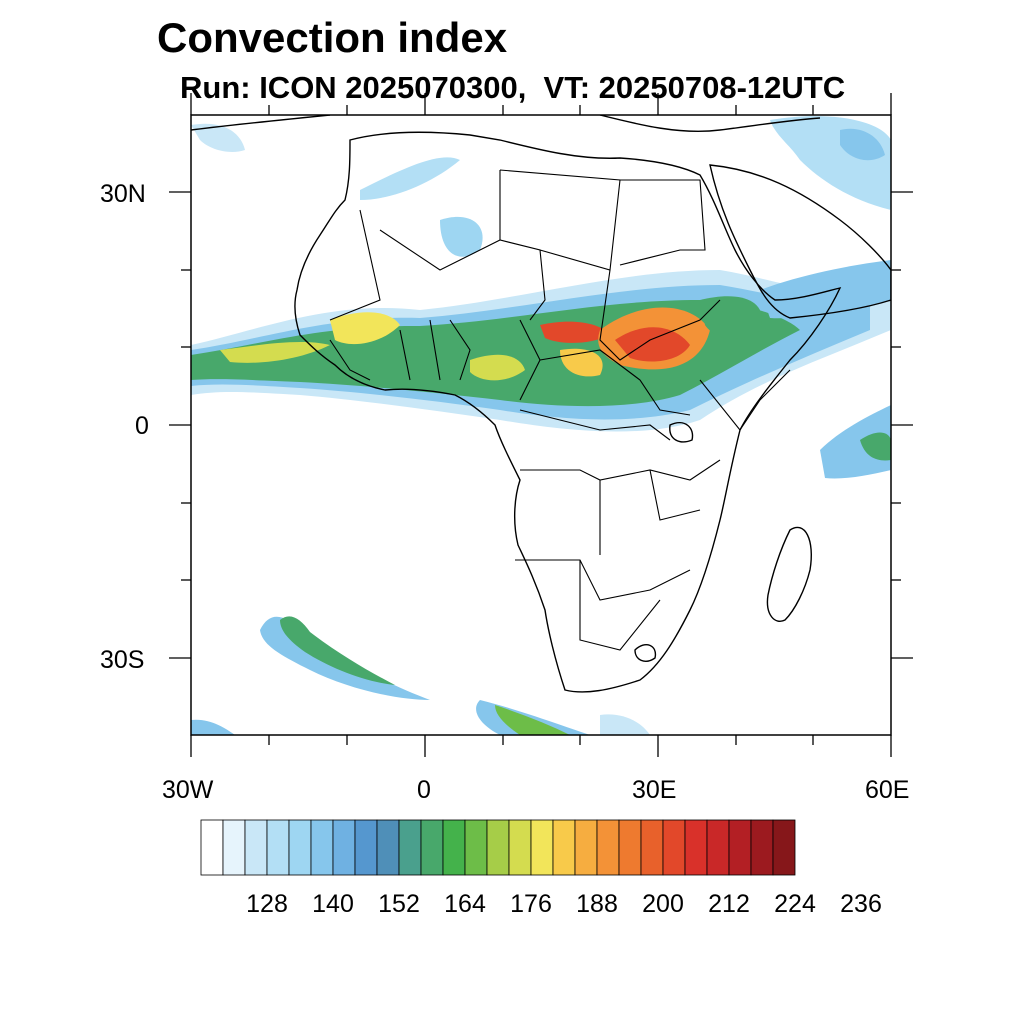  I want to click on colorbar-labels: 128 140 152 164 176 188 200 212 224 236, so click(564, 904).